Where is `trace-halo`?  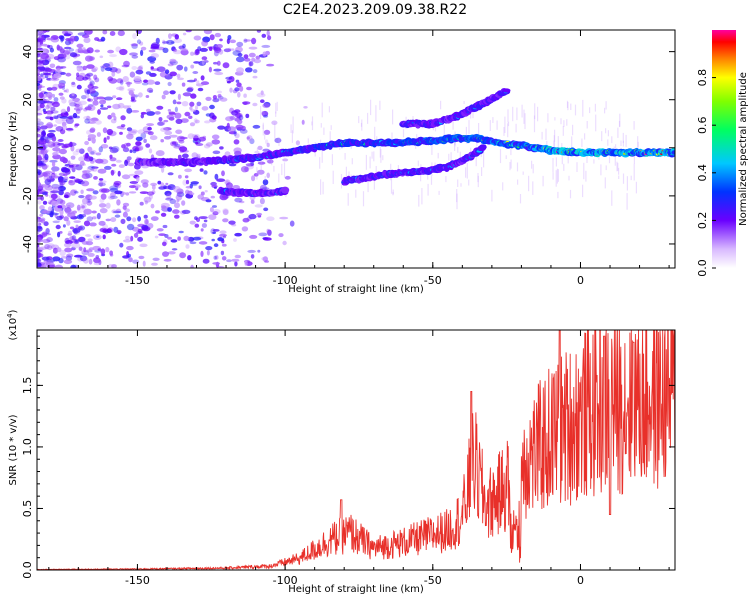
trace-halo is located at coordinates (506, 90).